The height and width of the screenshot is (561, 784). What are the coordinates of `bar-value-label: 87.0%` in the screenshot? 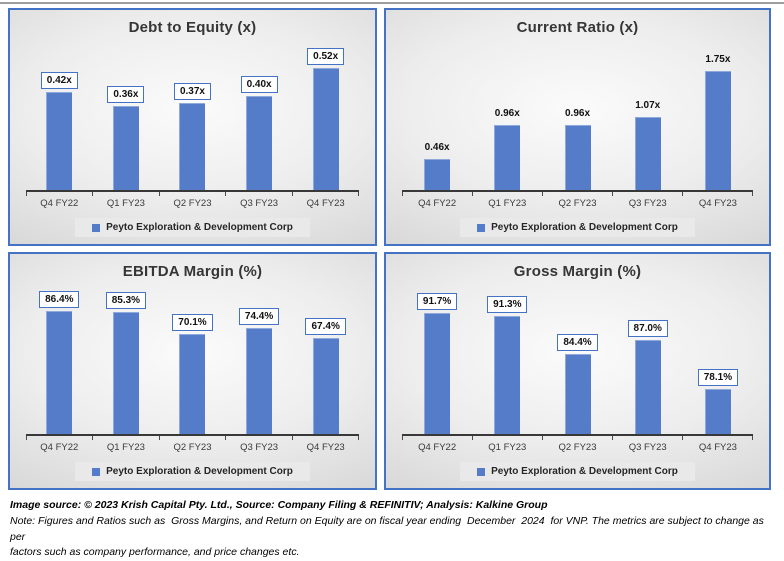 It's located at (647, 328).